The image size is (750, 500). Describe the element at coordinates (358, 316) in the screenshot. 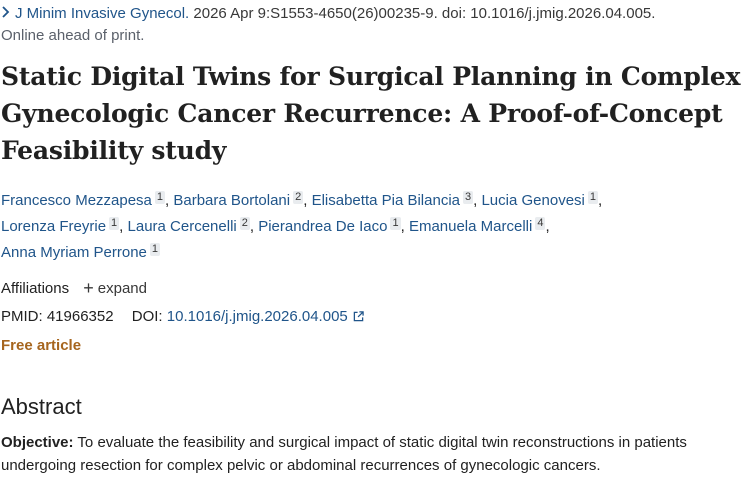

I see `external-link-icon` at that location.